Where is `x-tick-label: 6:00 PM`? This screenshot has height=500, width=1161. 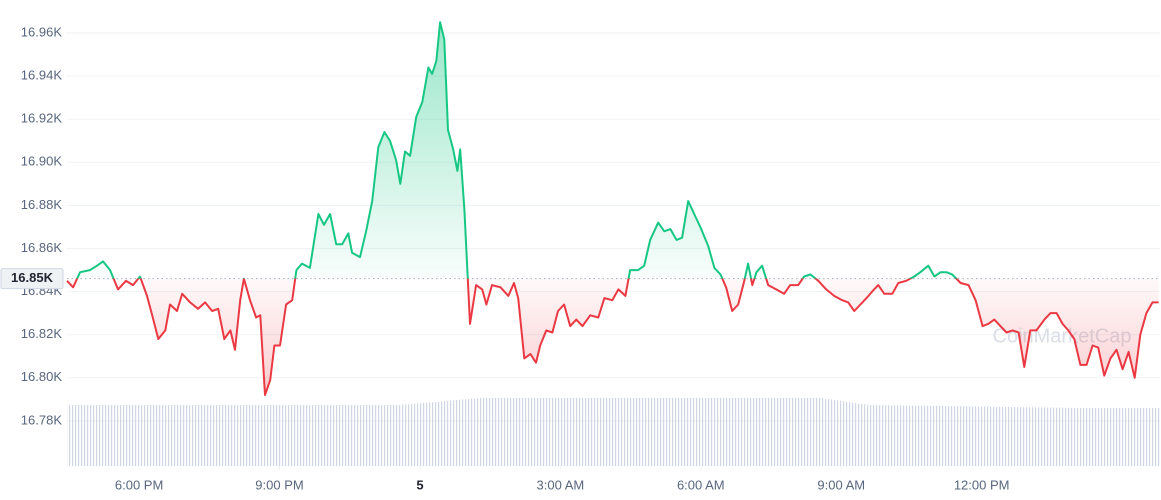 x-tick-label: 6:00 PM is located at coordinates (139, 484).